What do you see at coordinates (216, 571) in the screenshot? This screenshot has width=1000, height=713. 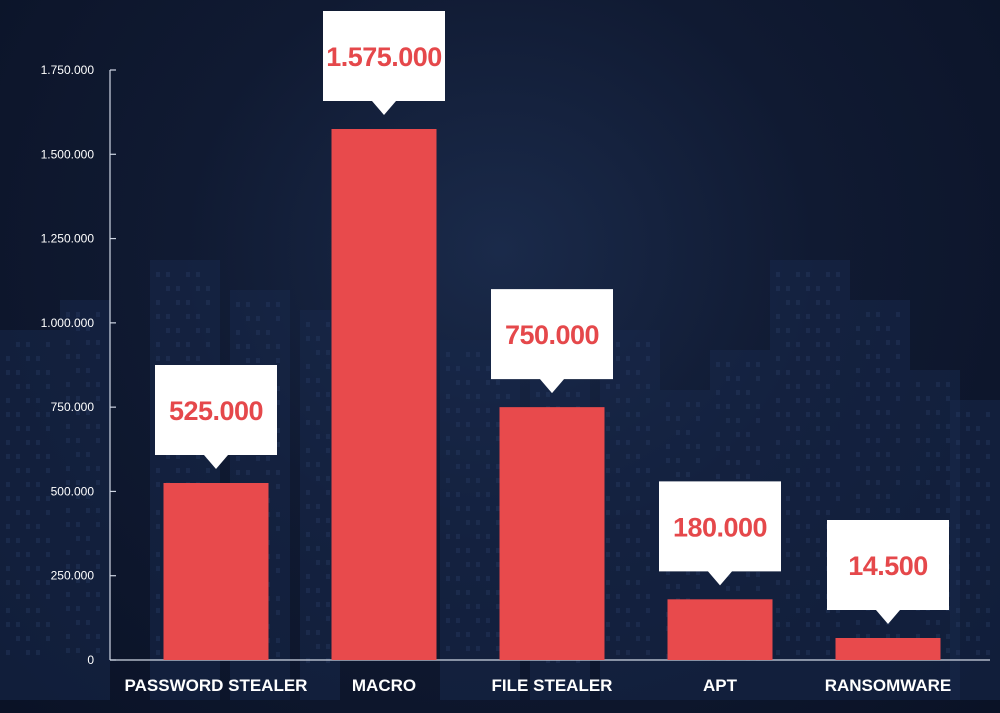 I see `bar` at bounding box center [216, 571].